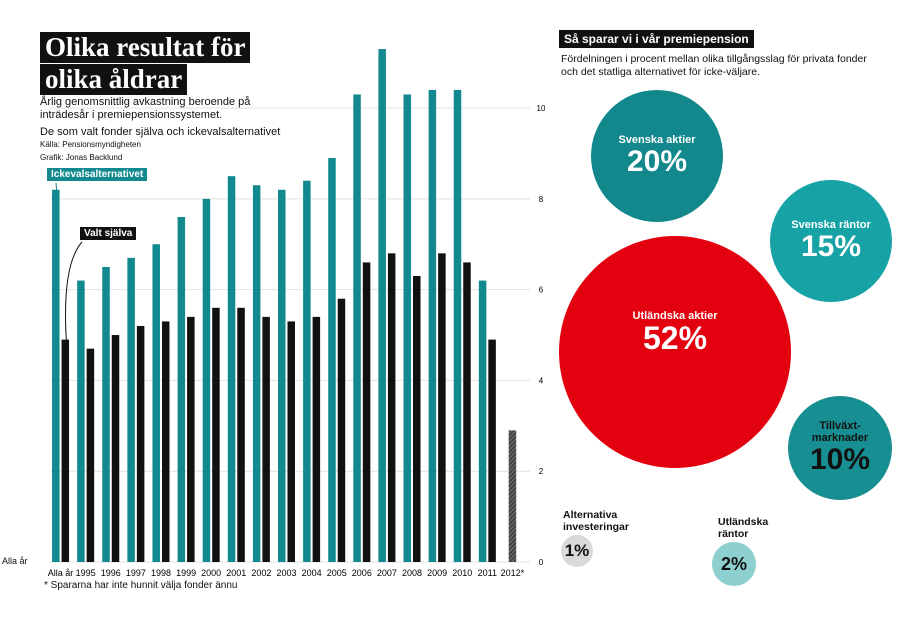 This screenshot has height=630, width=911. What do you see at coordinates (432, 326) in the screenshot?
I see `bar-ickeval-2009` at bounding box center [432, 326].